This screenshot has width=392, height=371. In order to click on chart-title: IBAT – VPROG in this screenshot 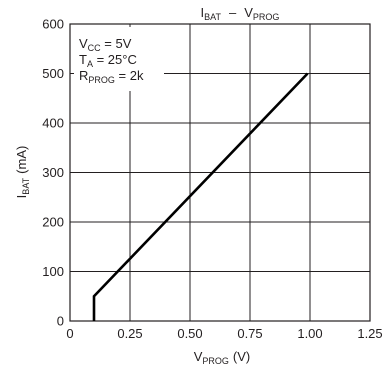, I will do `click(240, 13)`.